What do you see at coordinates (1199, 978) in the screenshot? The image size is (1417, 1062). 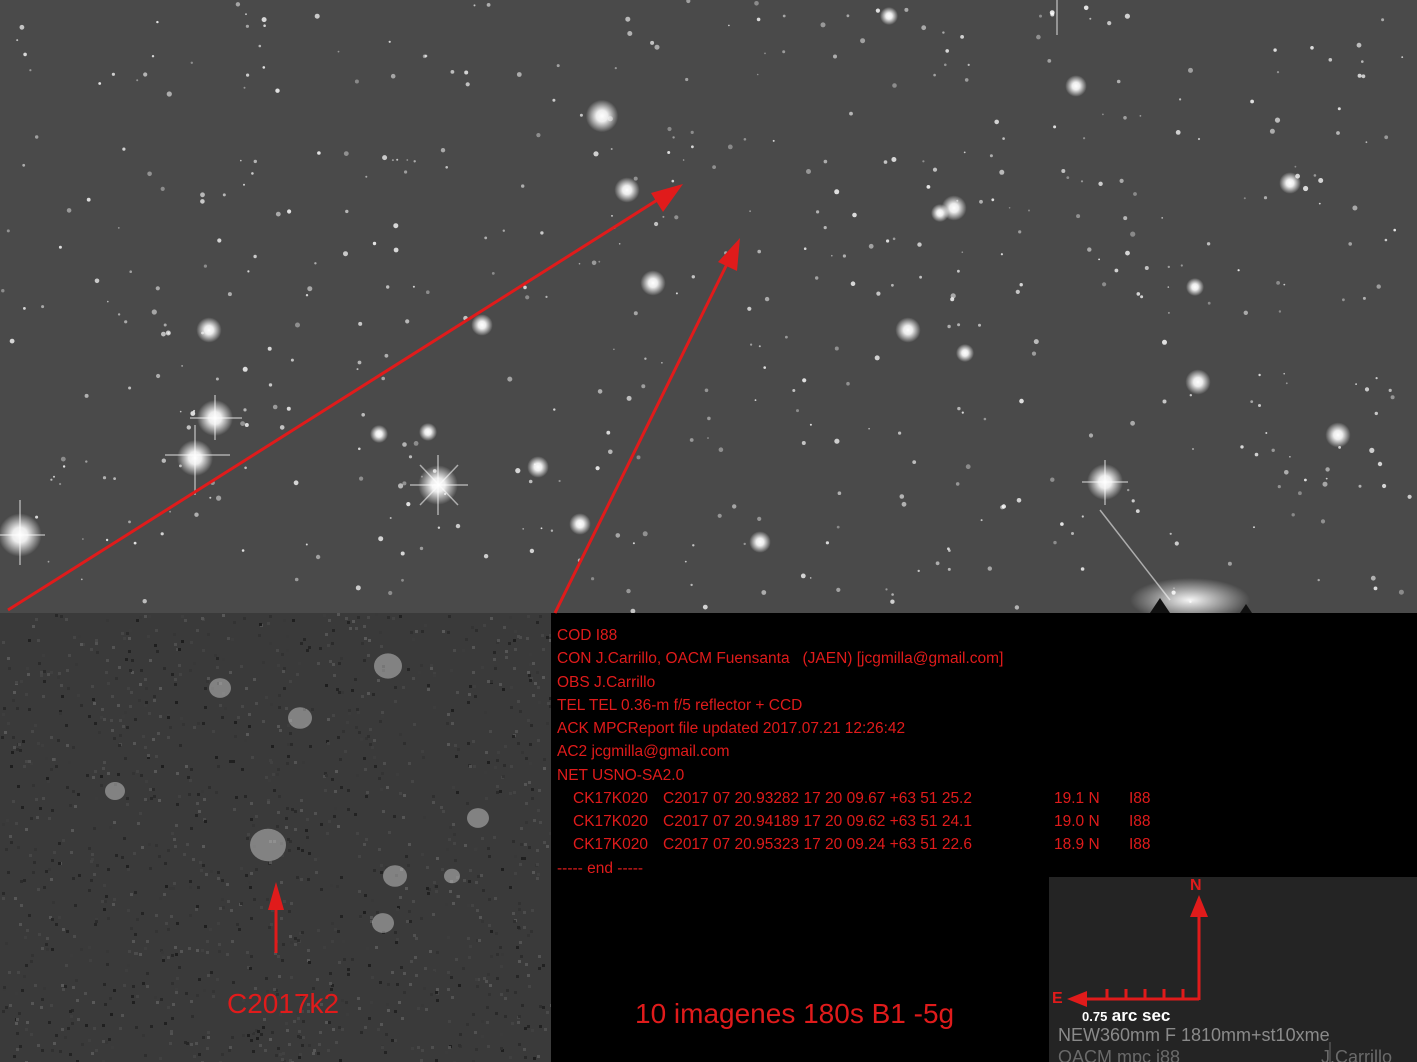 I see `compass-arrows` at bounding box center [1199, 978].